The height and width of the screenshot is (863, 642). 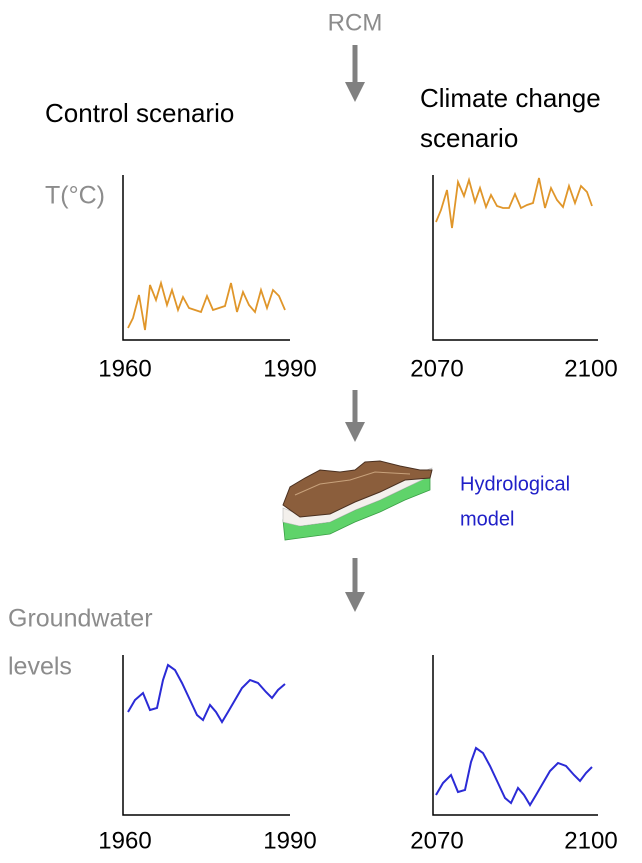 I want to click on temperature-label: T(°C), so click(x=75, y=196).